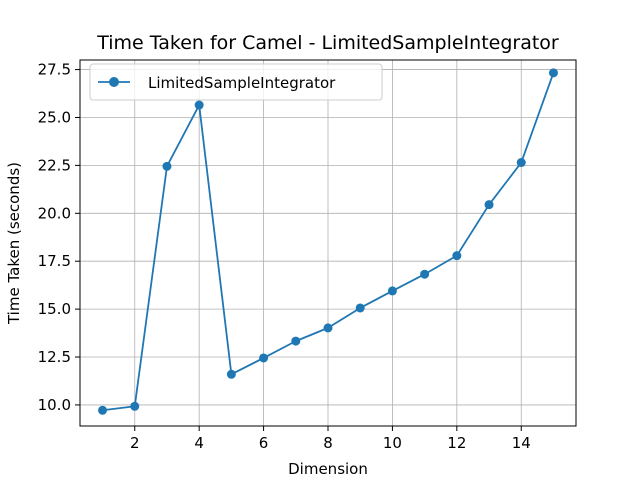  What do you see at coordinates (199, 443) in the screenshot?
I see `x-tick-label: 4` at bounding box center [199, 443].